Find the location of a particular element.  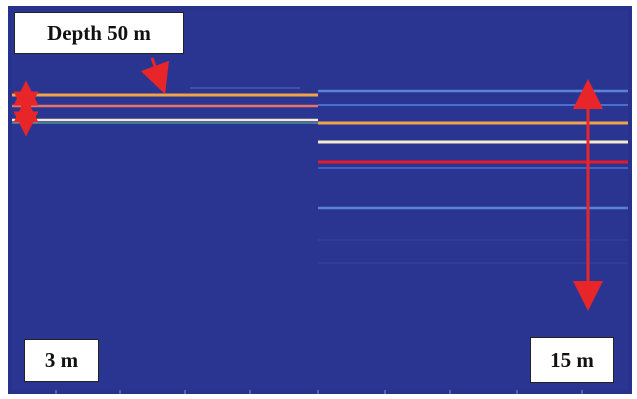

right-spacing-label: 15 m is located at coordinates (572, 360).